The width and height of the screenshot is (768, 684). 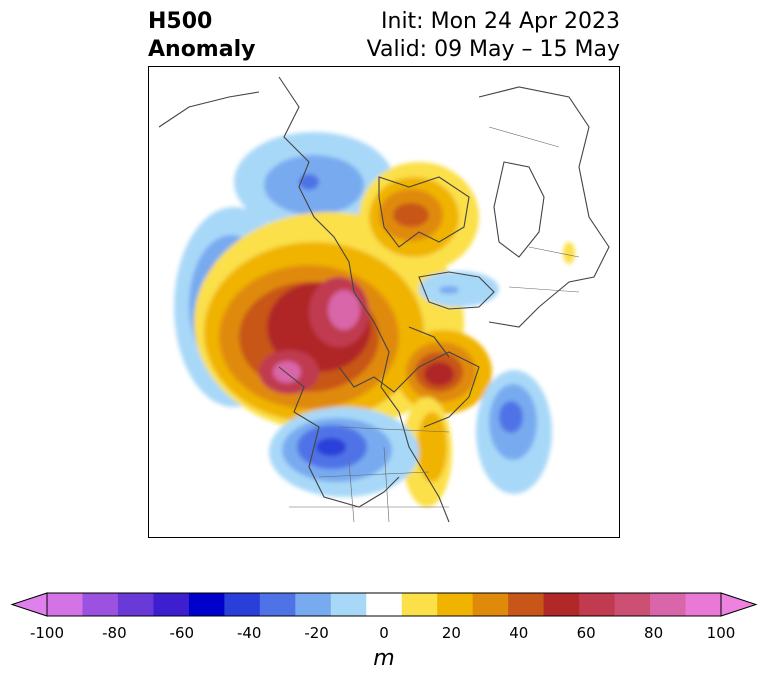 What do you see at coordinates (384, 633) in the screenshot?
I see `colorbar-tick-label: 0` at bounding box center [384, 633].